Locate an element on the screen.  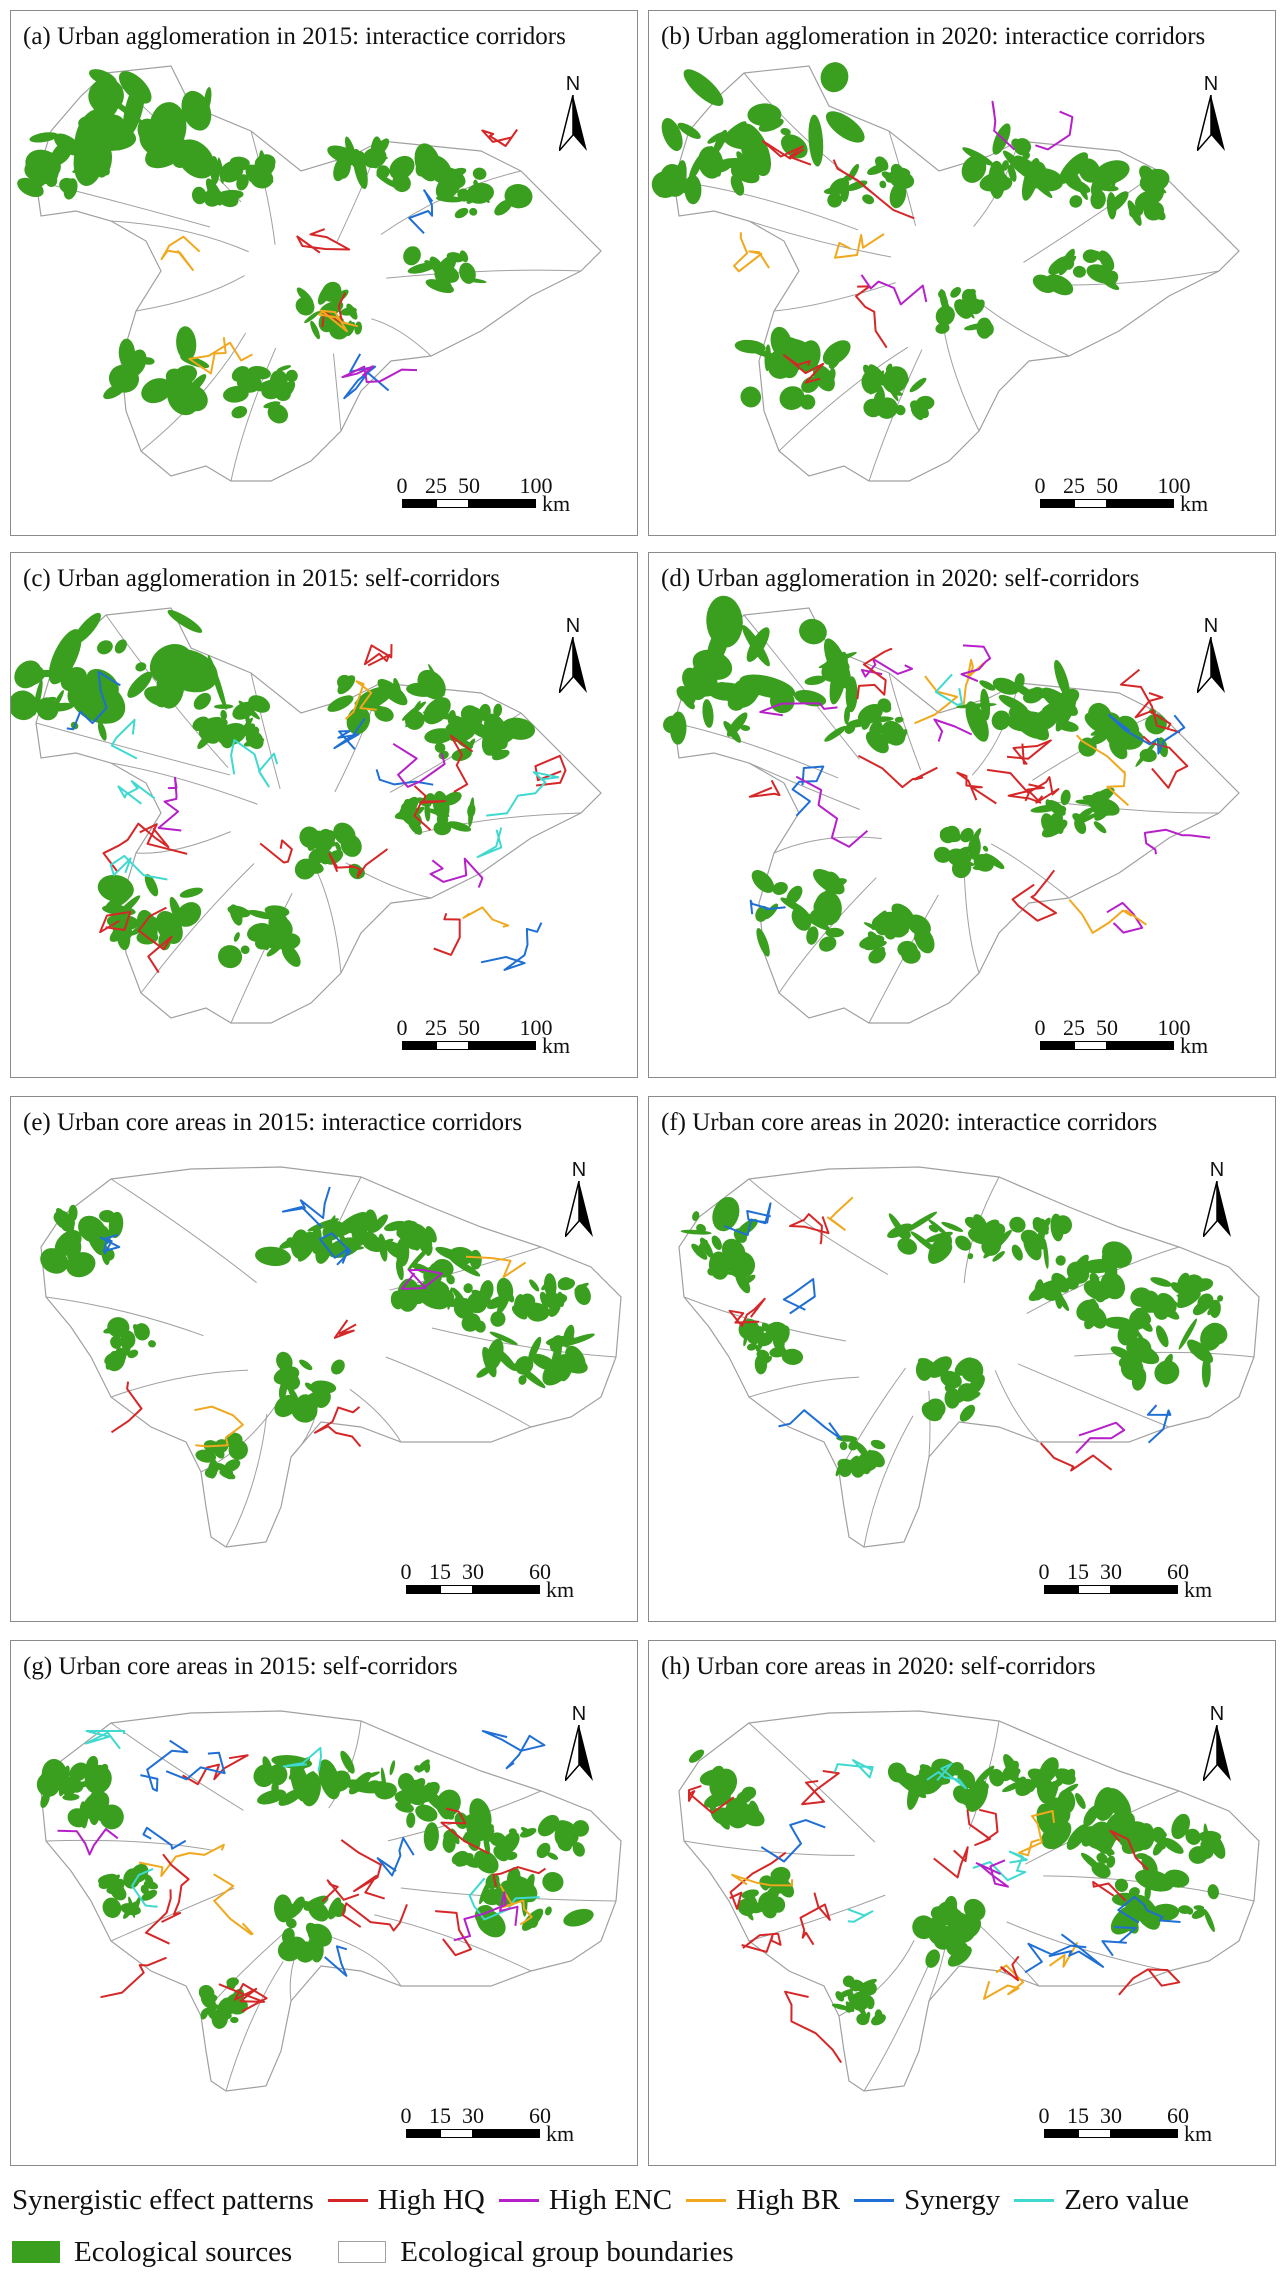
legend-line-icon is located at coordinates (1034, 2200).